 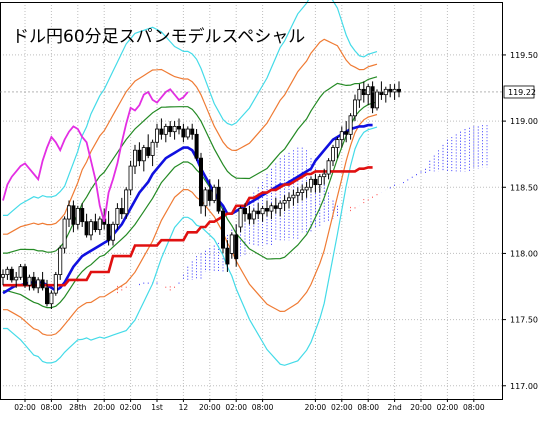 I want to click on last-price-box, so click(x=519, y=92).